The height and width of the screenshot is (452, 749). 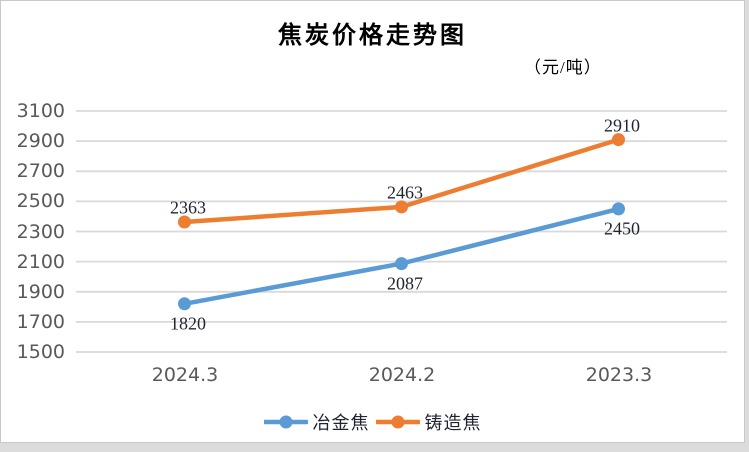 I want to click on legend-label: 冶金焦, so click(x=341, y=423).